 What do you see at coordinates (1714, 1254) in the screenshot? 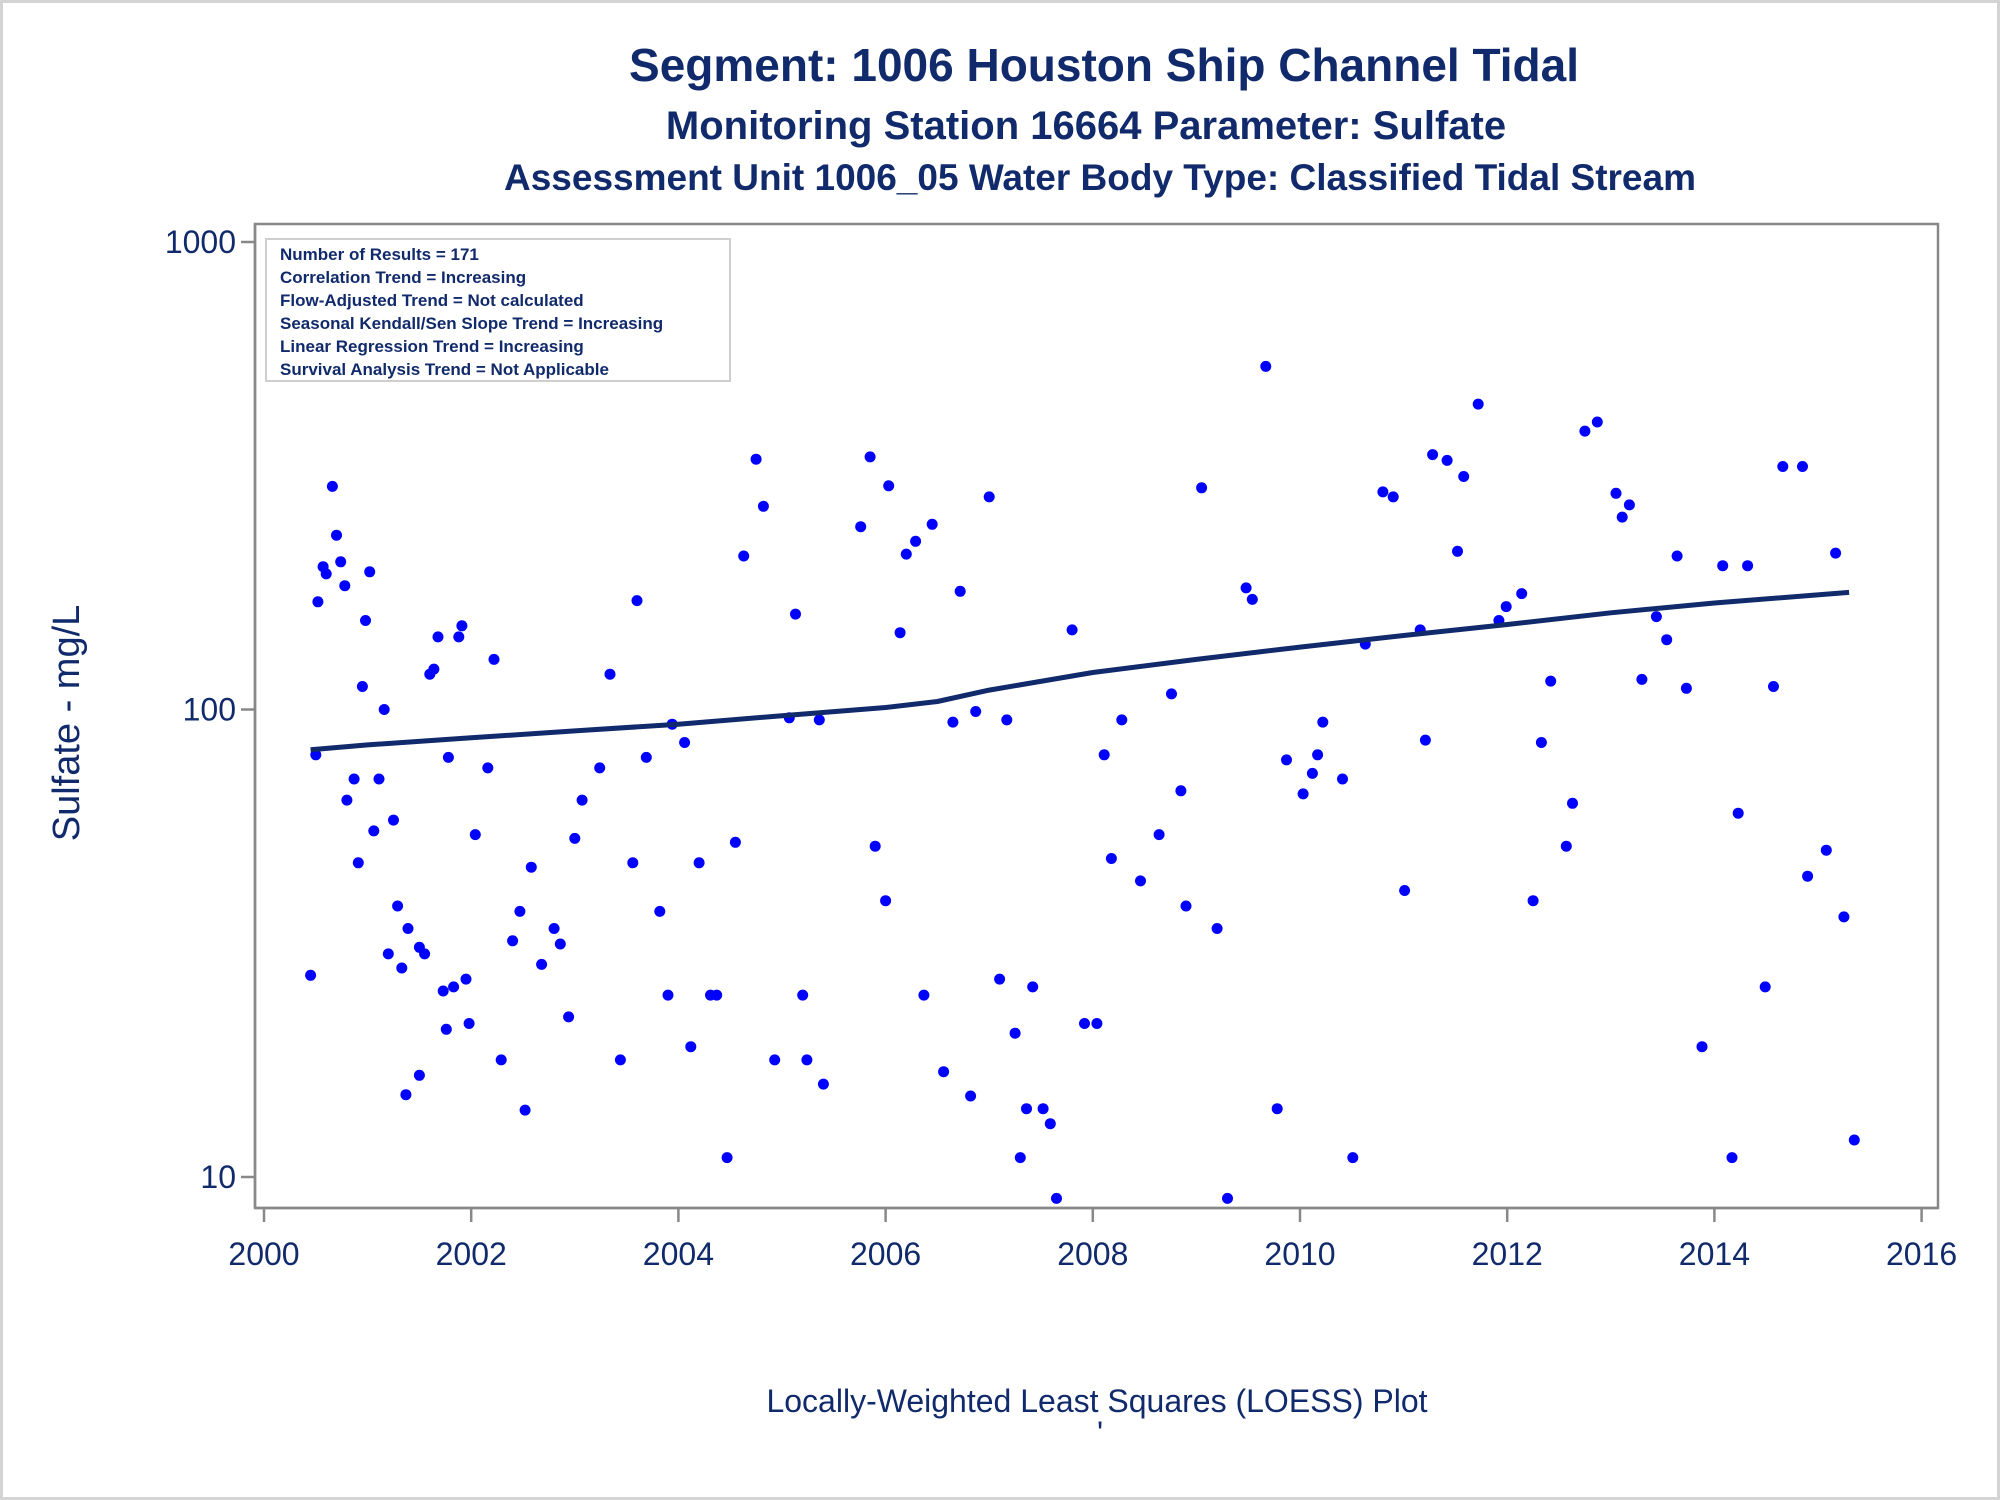
I see `x-tick-label: 2014` at bounding box center [1714, 1254].